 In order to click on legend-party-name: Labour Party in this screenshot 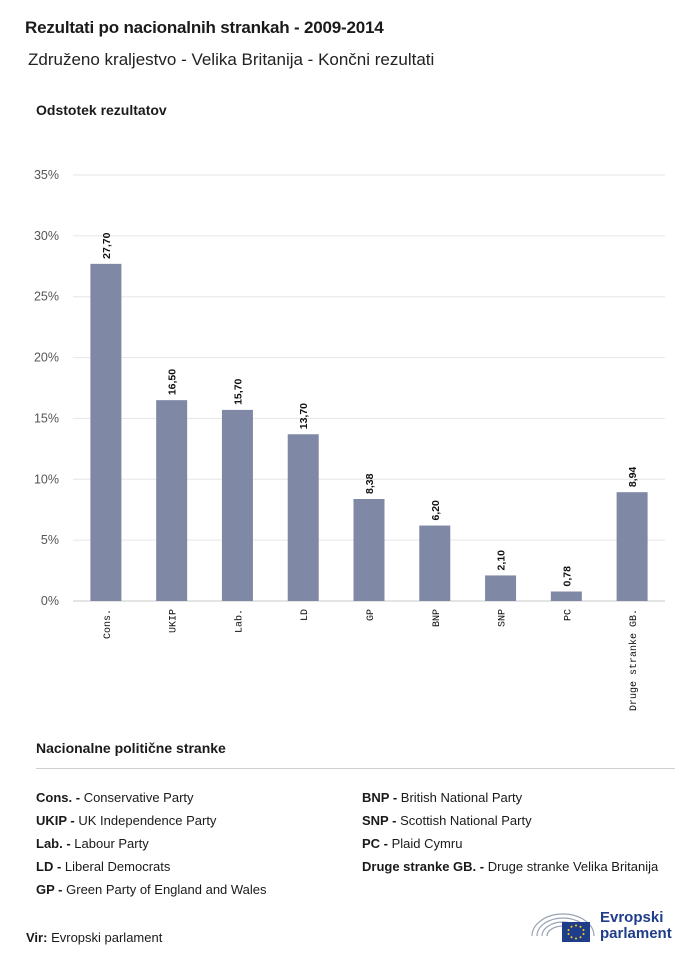, I will do `click(111, 843)`.